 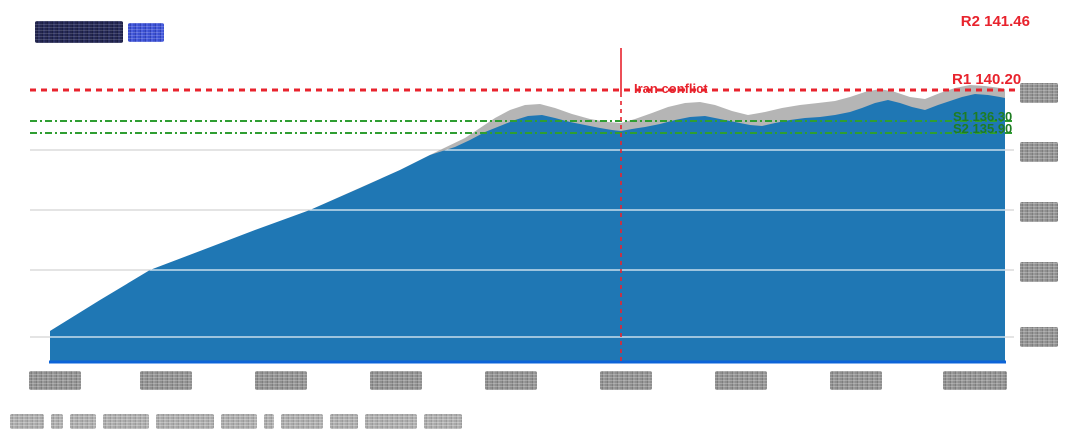 I want to click on event-annotation-label: Iran conflict, so click(x=671, y=88).